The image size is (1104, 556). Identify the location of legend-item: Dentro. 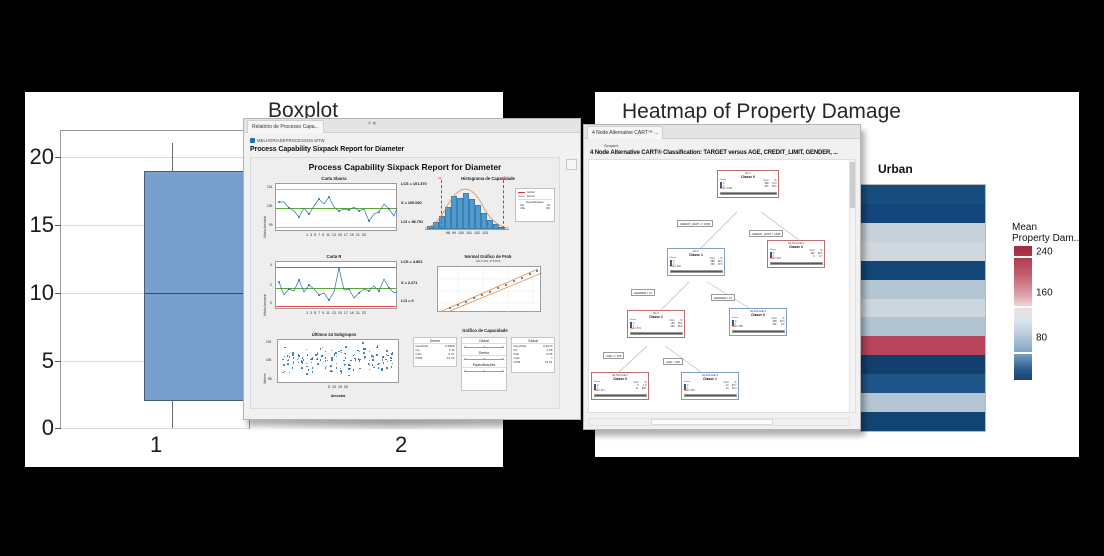
(531, 196).